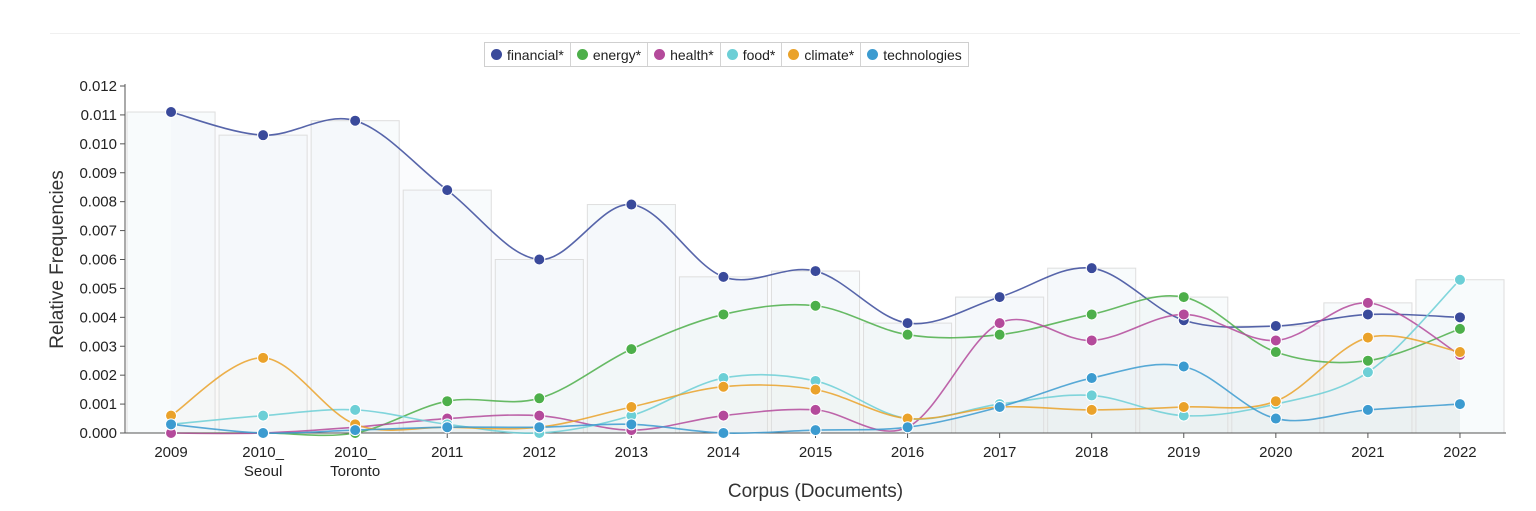 The height and width of the screenshot is (511, 1536). I want to click on legend-item: health*, so click(684, 54).